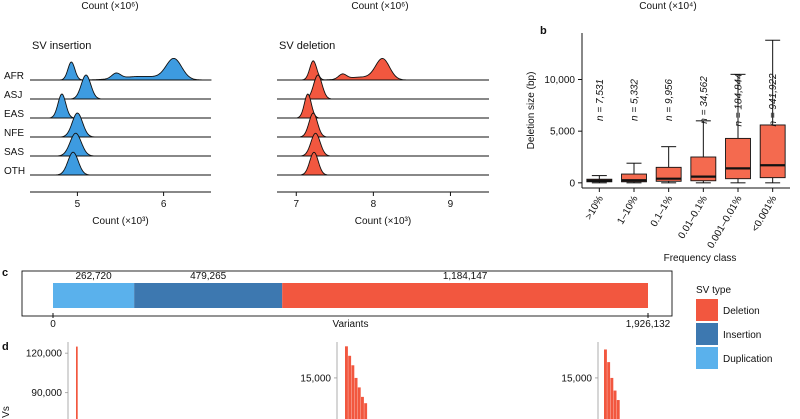 The width and height of the screenshot is (800, 419). I want to click on box-y-tick-label: 5,000, so click(562, 132).